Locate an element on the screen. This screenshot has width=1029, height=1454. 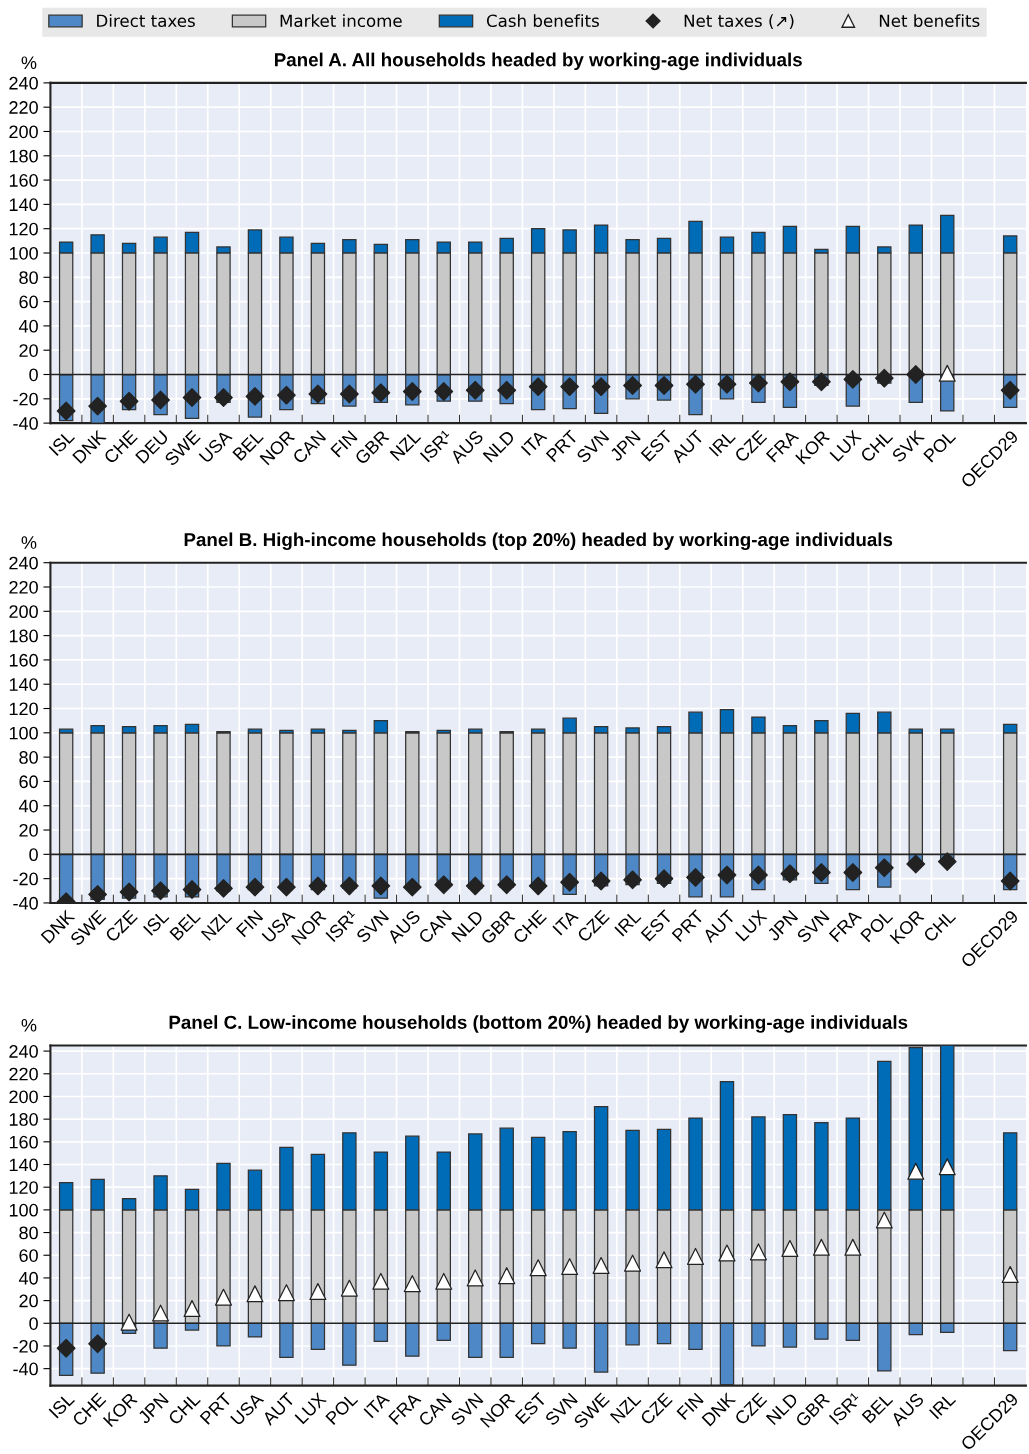
y-tick-label: 220 is located at coordinates (23, 587).